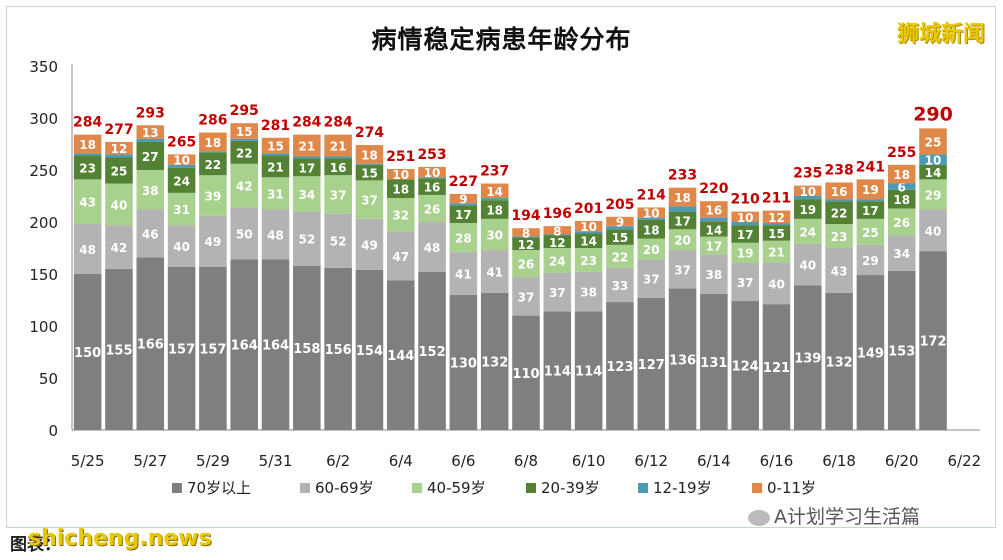  I want to click on data-label: 29, so click(870, 261).